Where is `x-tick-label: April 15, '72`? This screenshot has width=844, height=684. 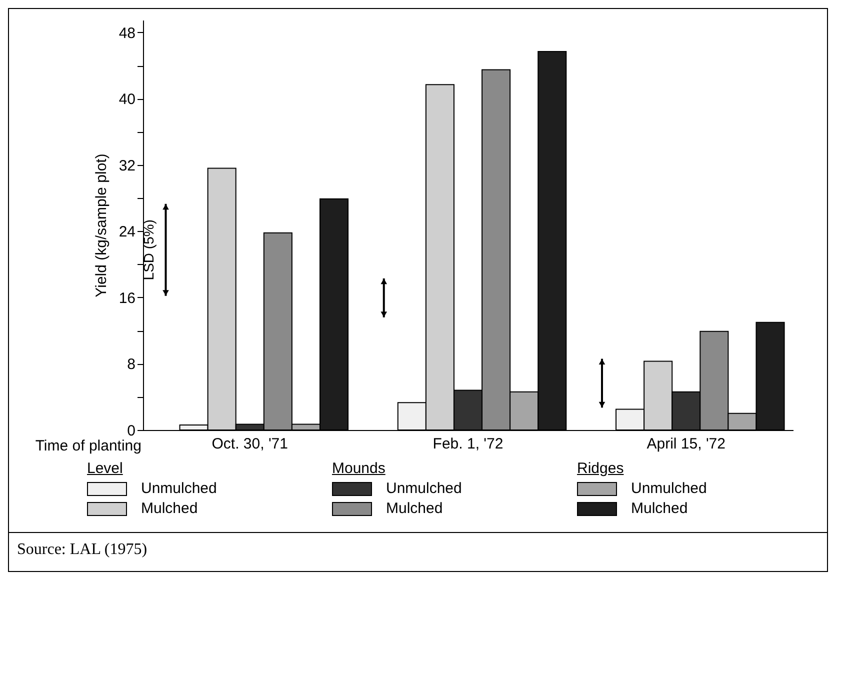 x-tick-label: April 15, '72 is located at coordinates (686, 444).